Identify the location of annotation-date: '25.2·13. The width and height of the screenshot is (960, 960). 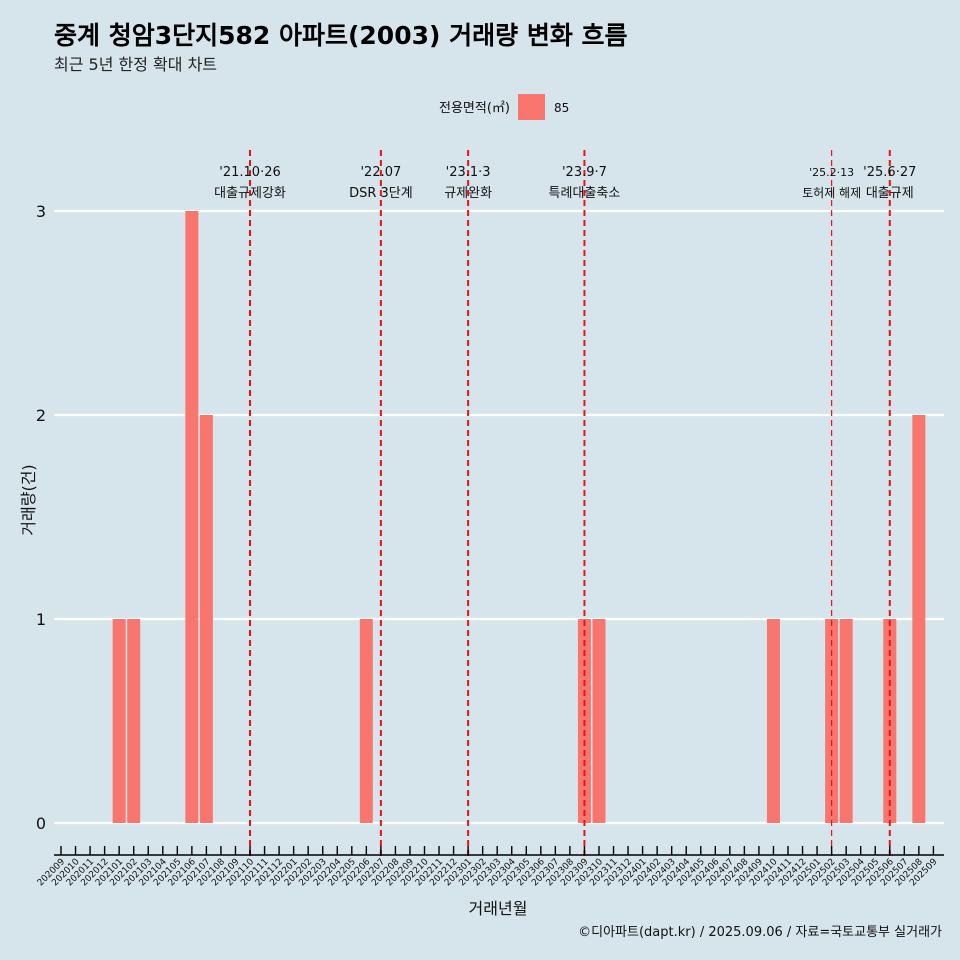
(831, 172).